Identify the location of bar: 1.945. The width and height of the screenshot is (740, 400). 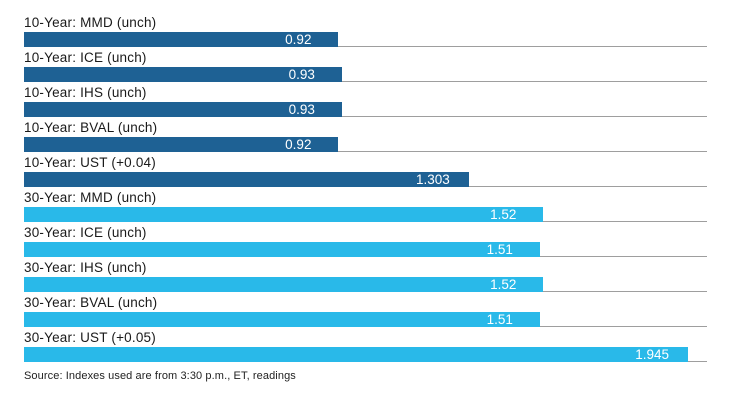
(356, 354).